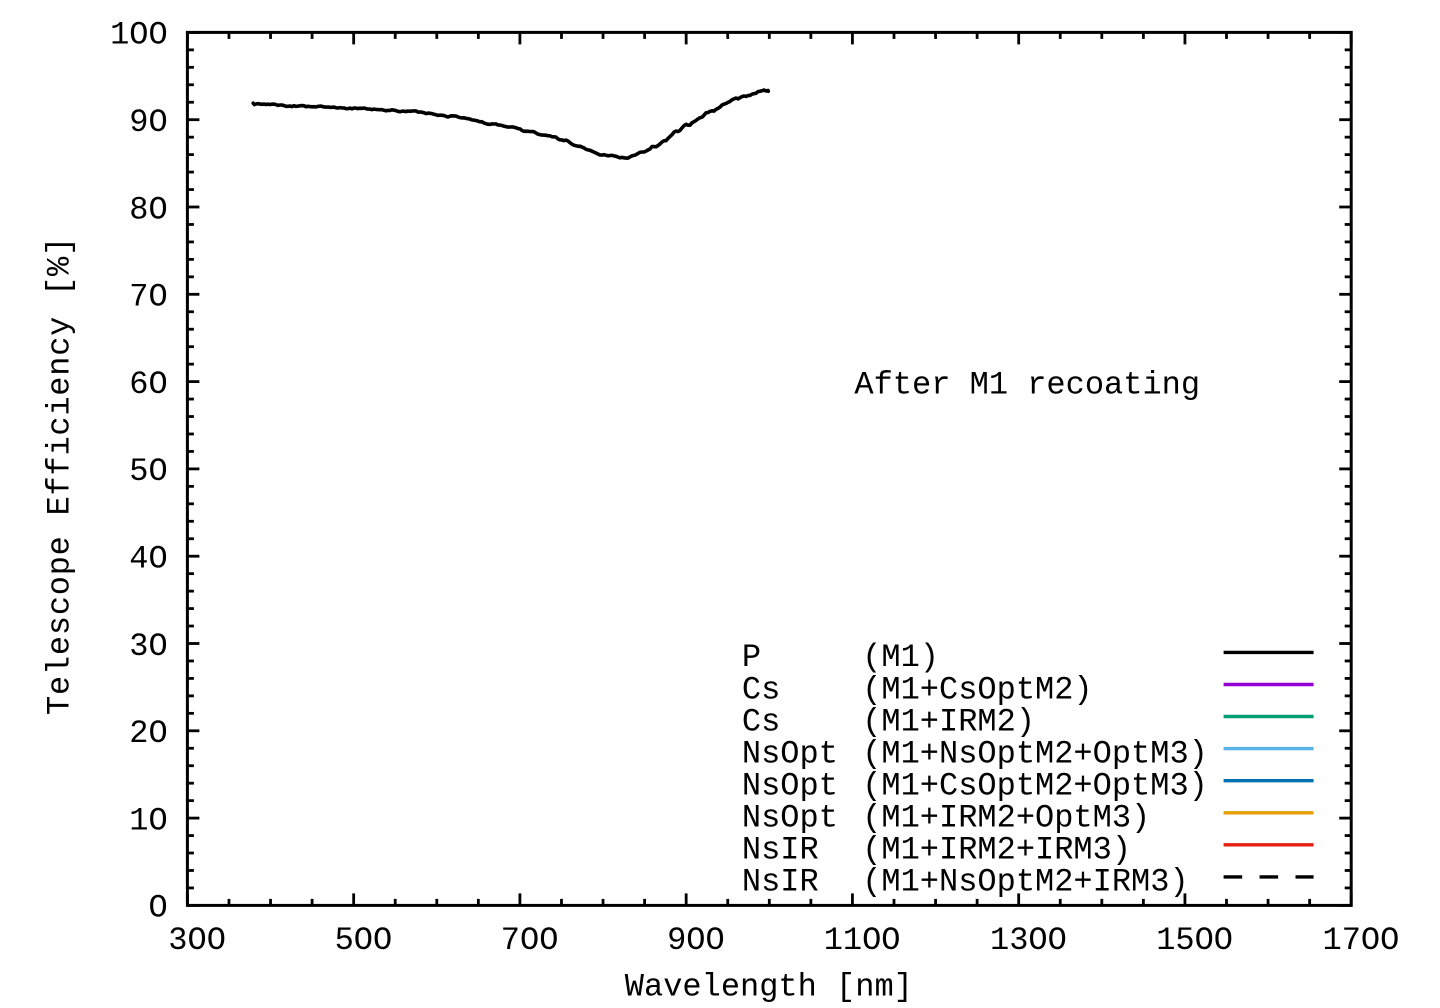 Image resolution: width=1440 pixels, height=1008 pixels. I want to click on svg-text: (M1+CsOptM2+OptM3), so click(1035, 786).